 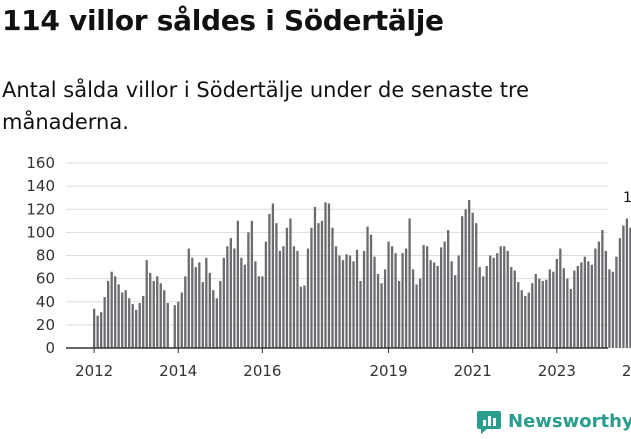 I want to click on newsworthy-logo: Newsworthy, so click(x=553, y=421).